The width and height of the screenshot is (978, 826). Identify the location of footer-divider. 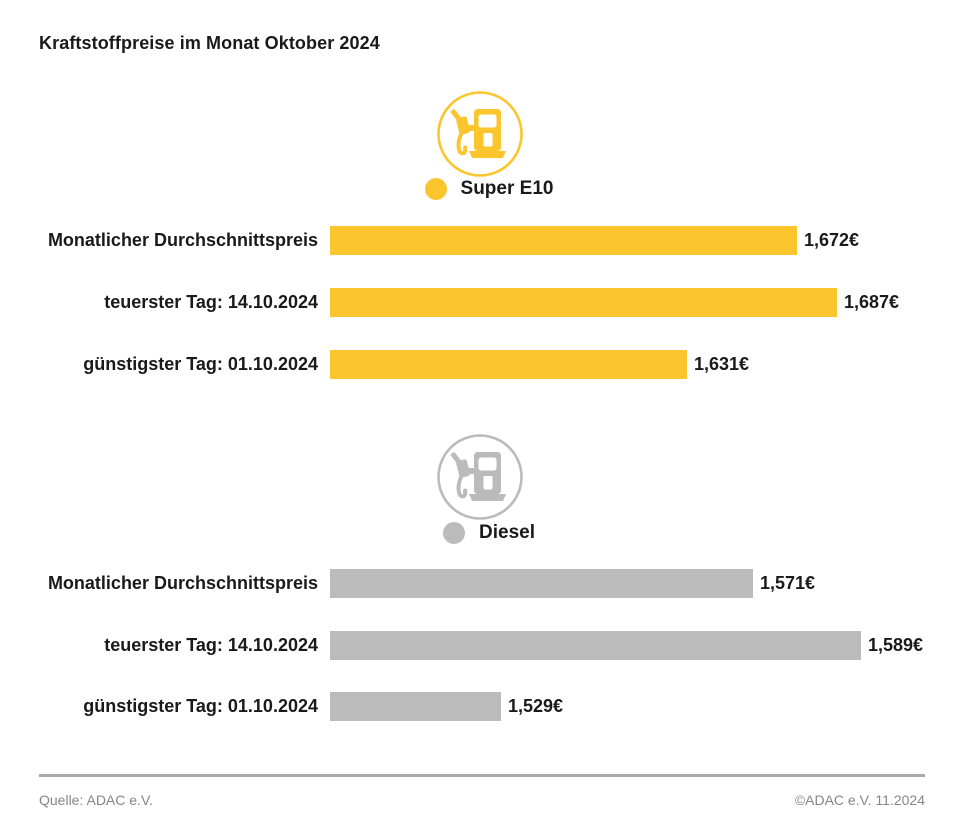
(482, 775).